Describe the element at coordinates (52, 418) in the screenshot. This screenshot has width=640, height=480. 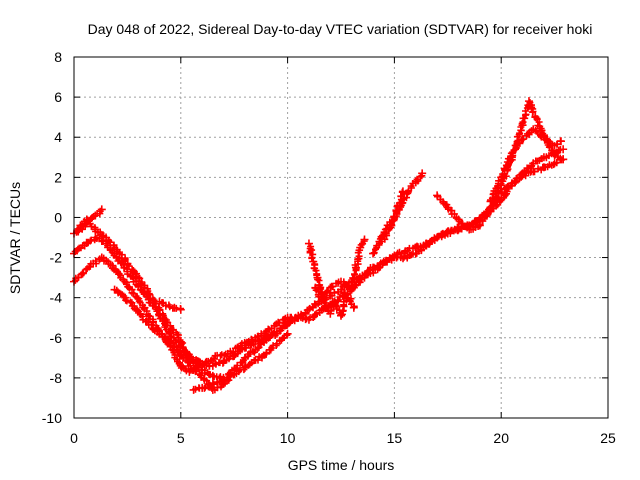
I see `y-tick-label: -10` at that location.